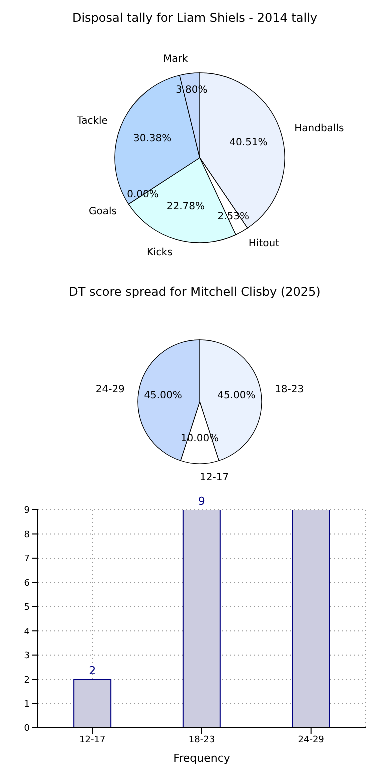  Describe the element at coordinates (319, 128) in the screenshot. I see `slice-label: Handballs` at that location.